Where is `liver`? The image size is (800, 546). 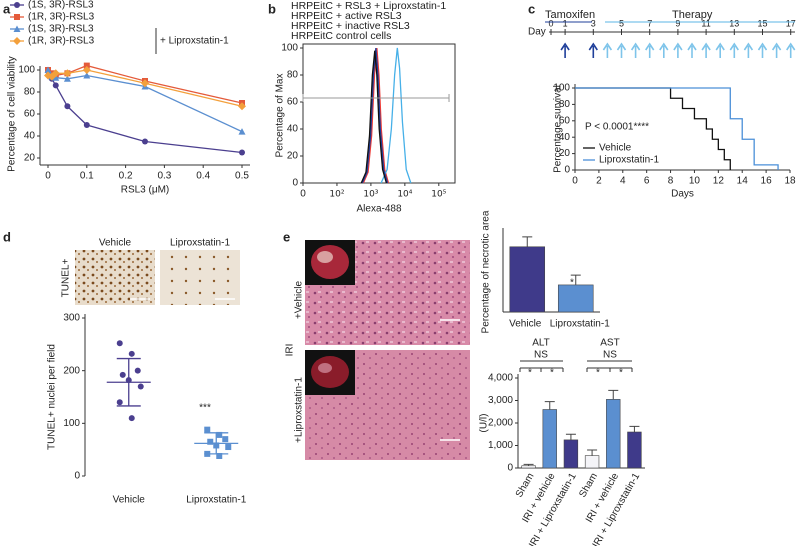
liver is located at coordinates (330, 372).